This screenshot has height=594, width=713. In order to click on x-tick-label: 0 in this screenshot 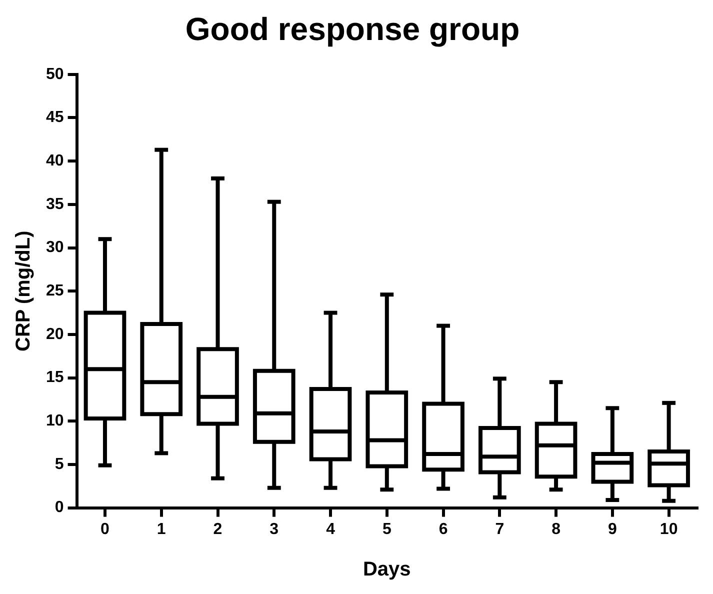, I will do `click(105, 529)`.